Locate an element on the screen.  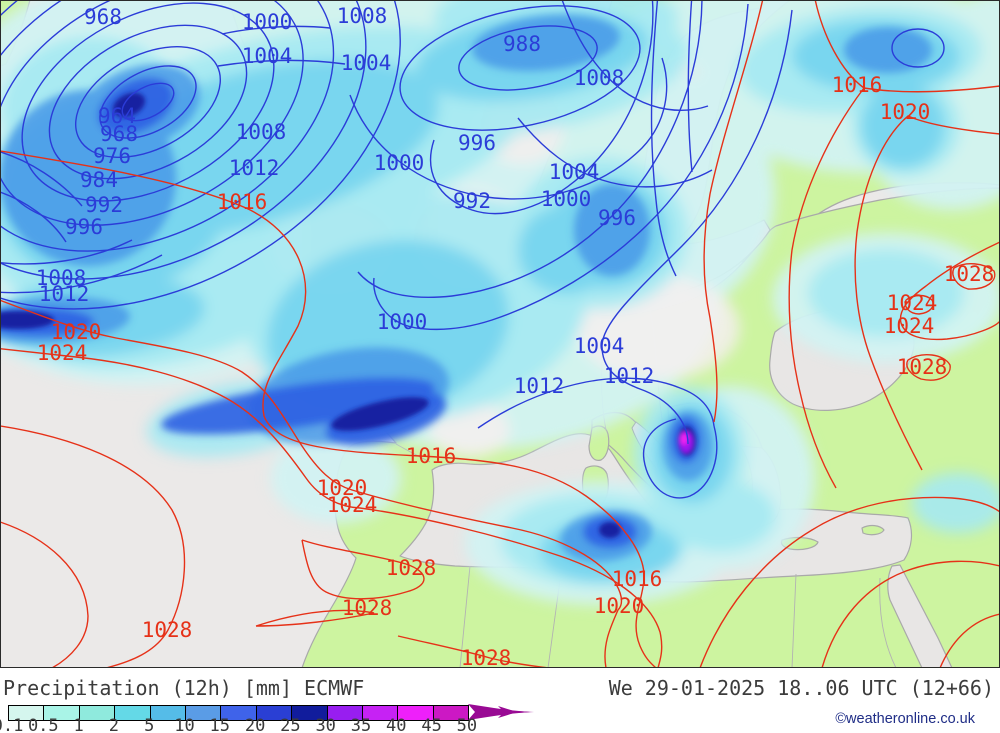
pressure-label: 988 is located at coordinates (522, 44).